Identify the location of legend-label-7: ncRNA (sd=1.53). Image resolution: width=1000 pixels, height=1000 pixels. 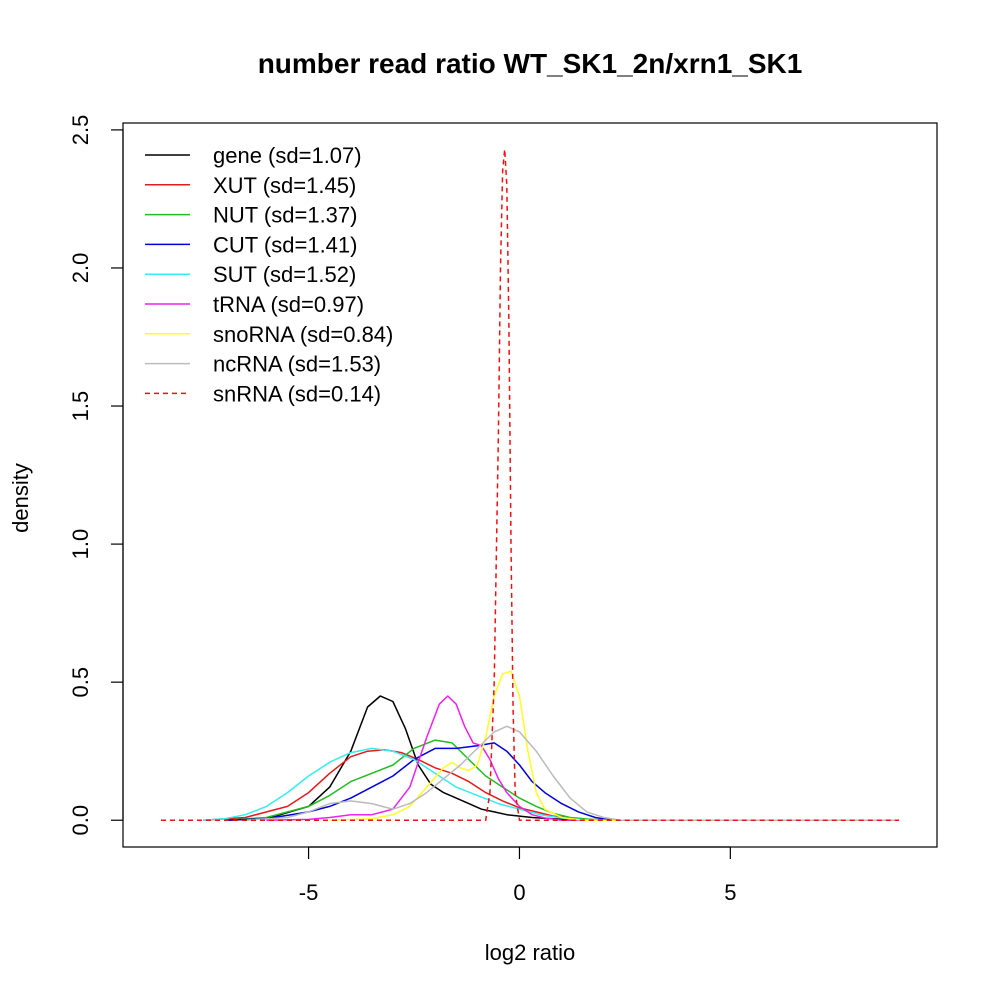
(297, 364).